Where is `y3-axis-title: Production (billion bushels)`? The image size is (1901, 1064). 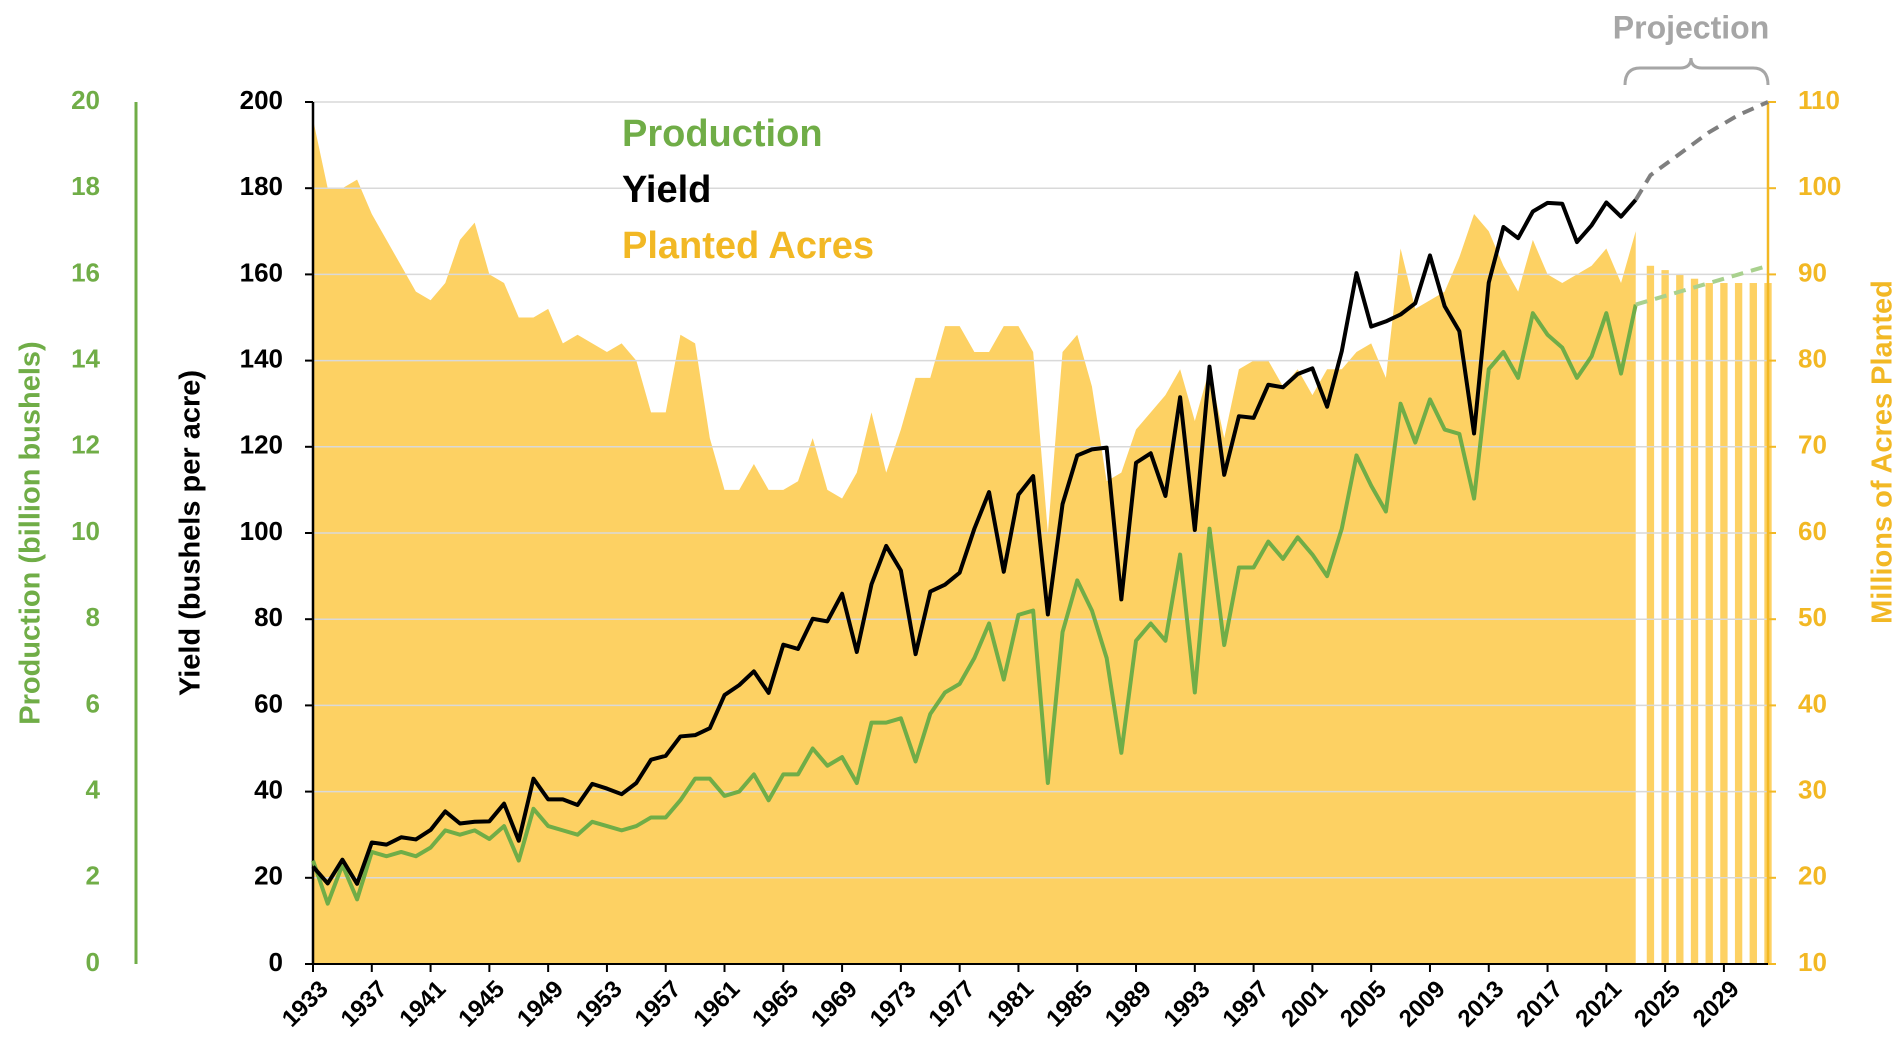
y3-axis-title: Production (billion bushels) is located at coordinates (31, 532).